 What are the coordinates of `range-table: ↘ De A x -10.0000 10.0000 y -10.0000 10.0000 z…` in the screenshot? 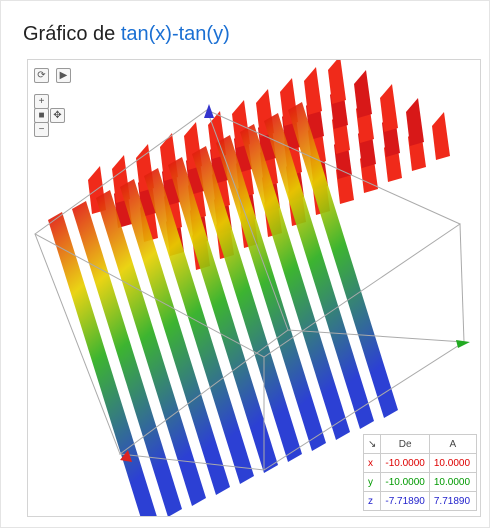 It's located at (419, 472).